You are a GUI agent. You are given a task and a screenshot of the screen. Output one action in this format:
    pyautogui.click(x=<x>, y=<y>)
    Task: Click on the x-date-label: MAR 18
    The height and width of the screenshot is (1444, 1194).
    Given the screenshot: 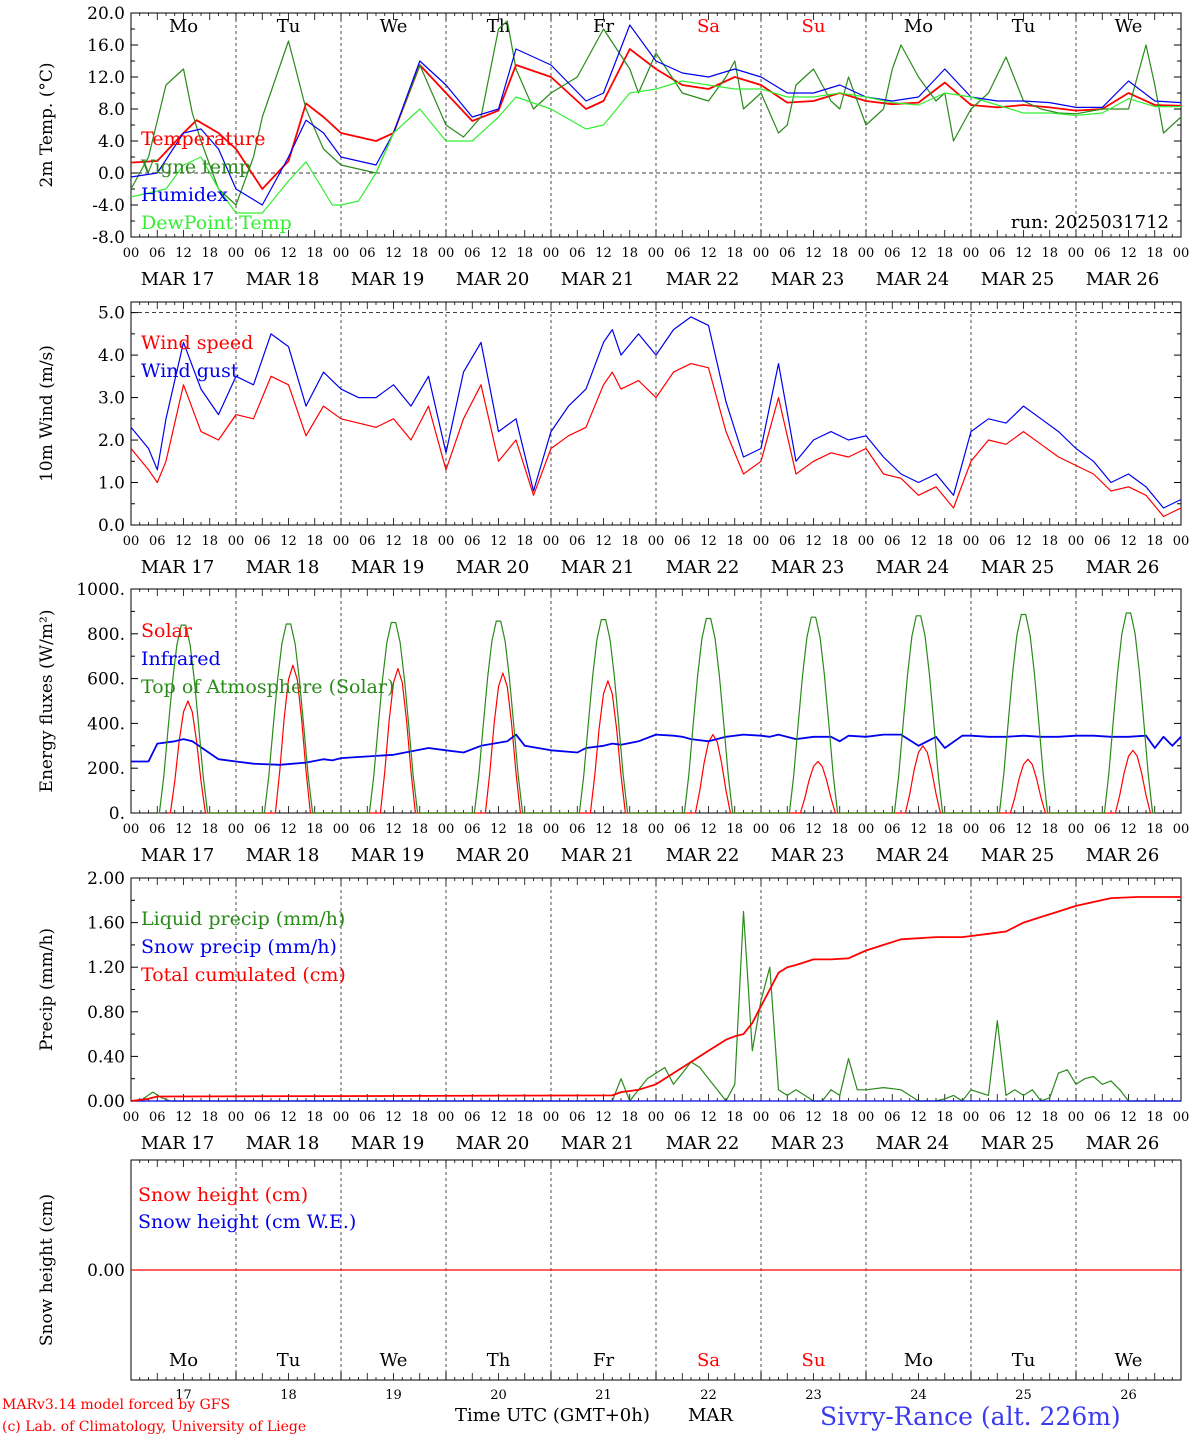 What is the action you would take?
    pyautogui.click(x=283, y=855)
    